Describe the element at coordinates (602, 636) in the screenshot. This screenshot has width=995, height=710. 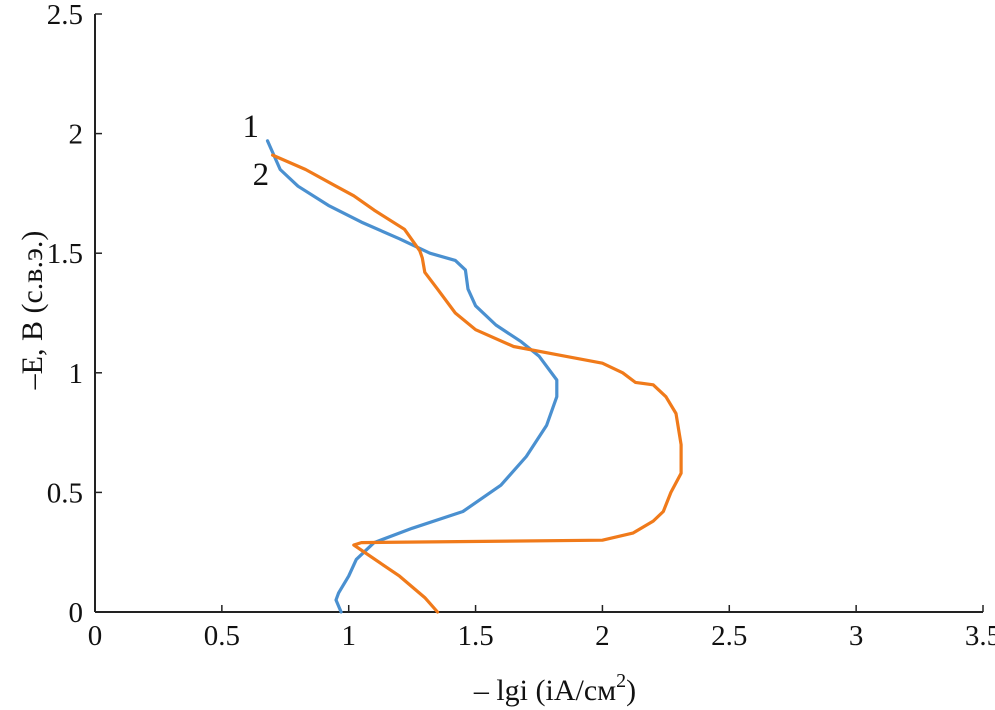
I see `x-tick-label: 2` at that location.